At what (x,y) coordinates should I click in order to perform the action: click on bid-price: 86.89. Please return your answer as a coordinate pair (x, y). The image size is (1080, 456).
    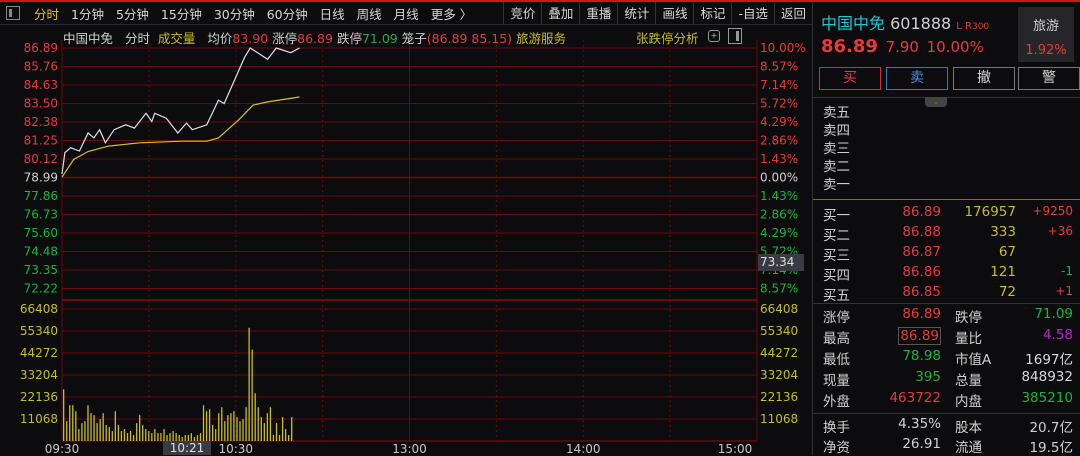
    Looking at the image, I should click on (921, 212).